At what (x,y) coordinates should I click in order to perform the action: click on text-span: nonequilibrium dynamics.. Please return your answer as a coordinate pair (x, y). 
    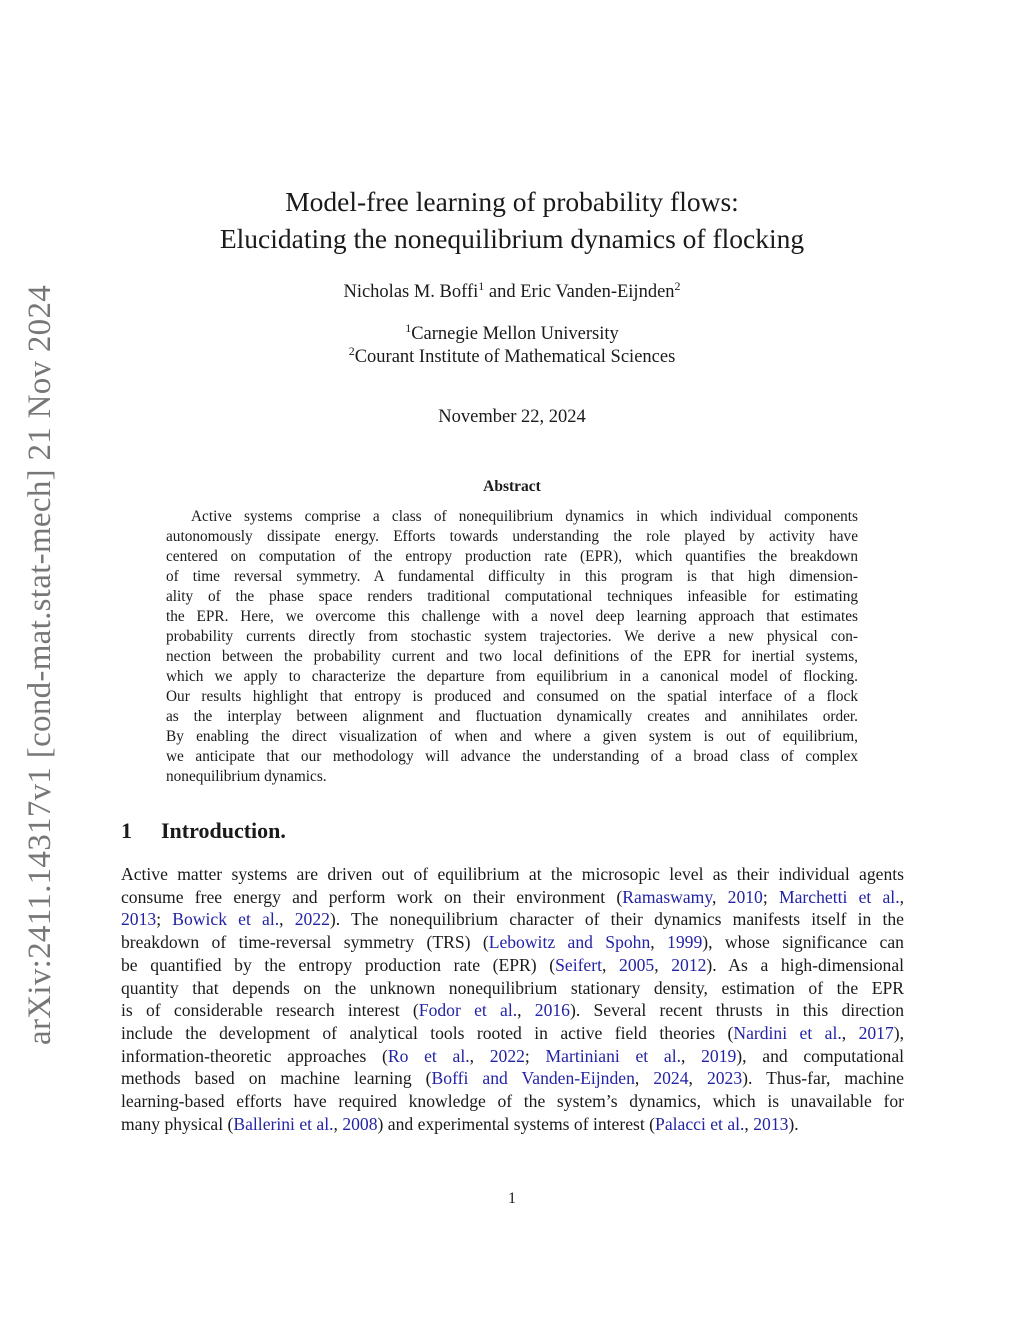
    Looking at the image, I should click on (246, 776).